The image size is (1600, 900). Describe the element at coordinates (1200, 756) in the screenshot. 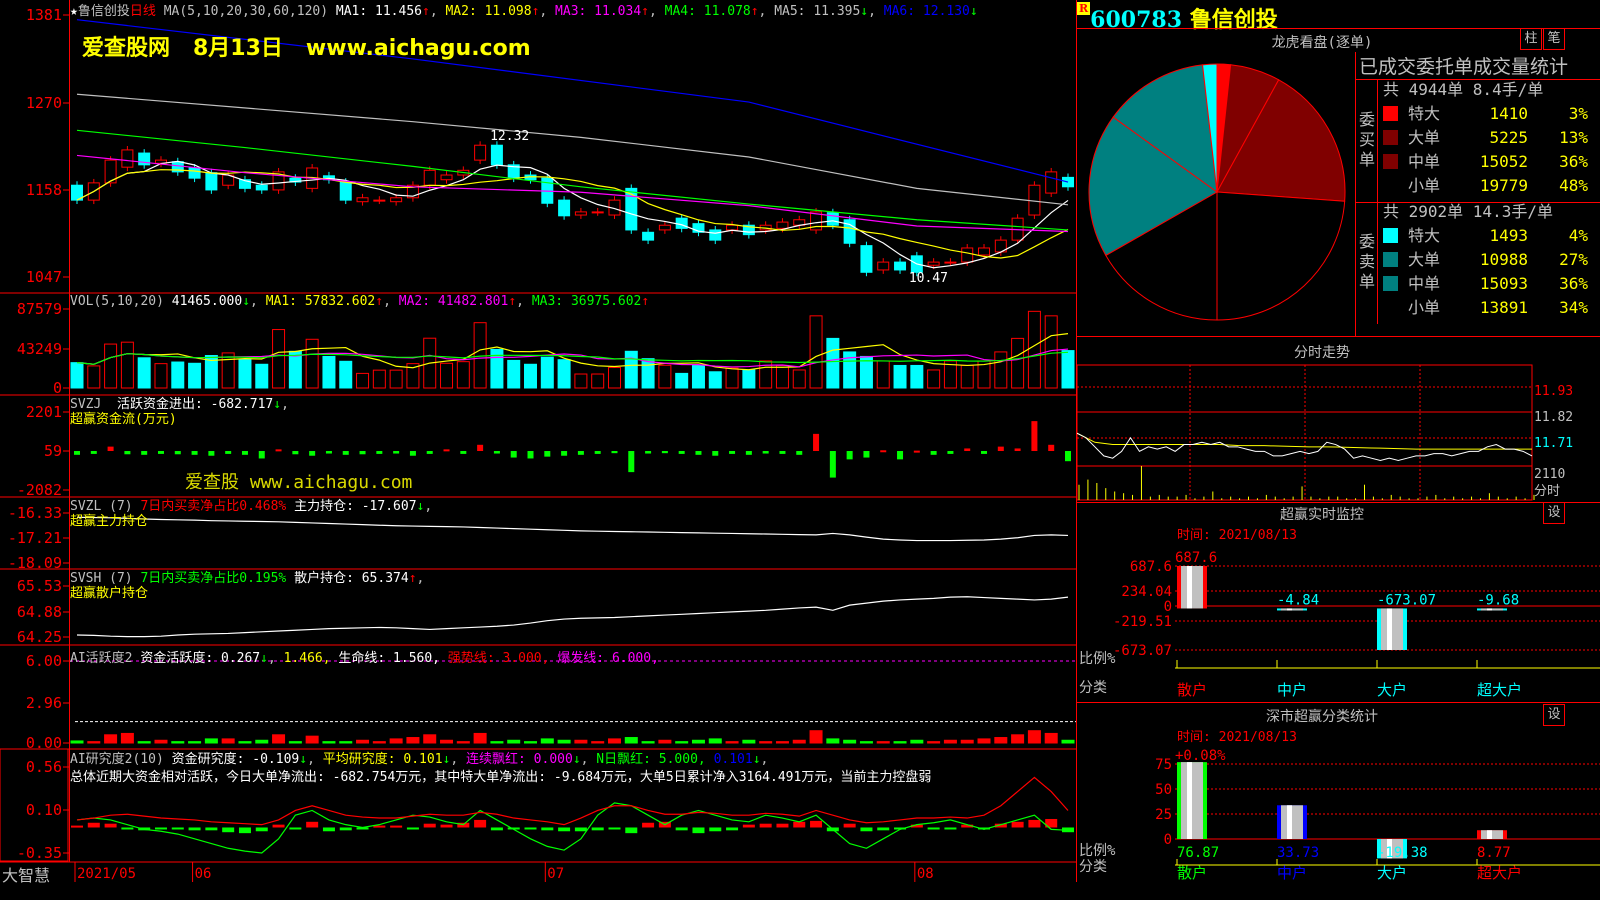

I see `top-value: +0.08%` at that location.